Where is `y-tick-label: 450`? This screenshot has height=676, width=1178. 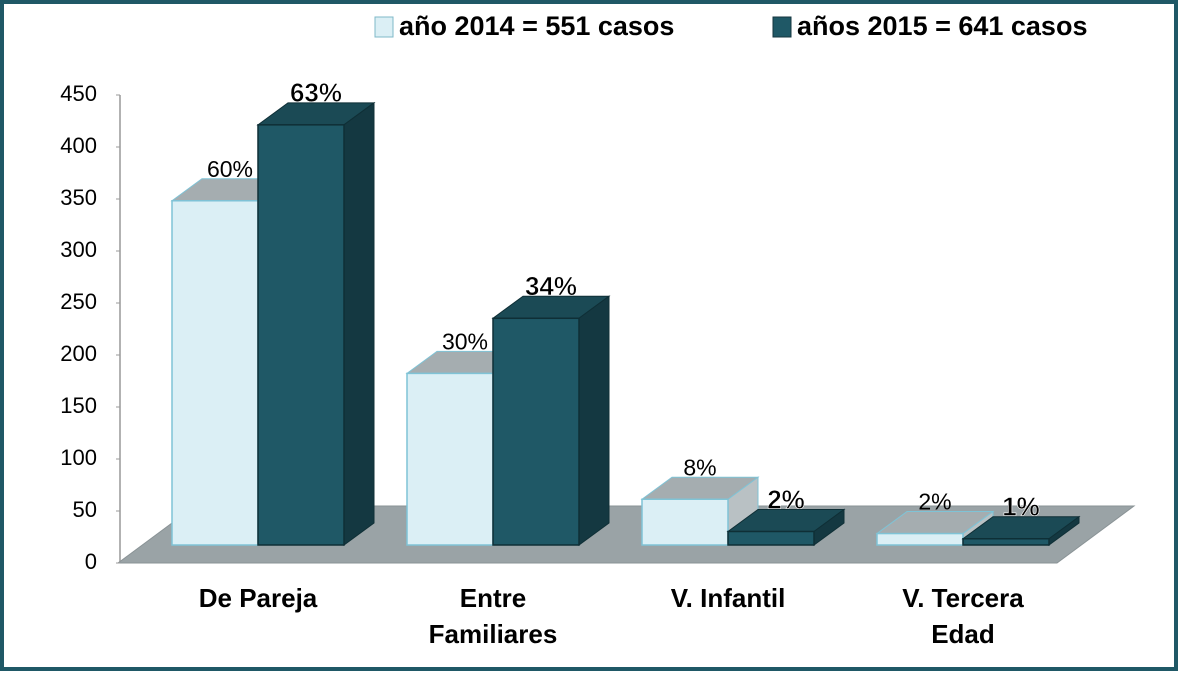 y-tick-label: 450 is located at coordinates (78, 93).